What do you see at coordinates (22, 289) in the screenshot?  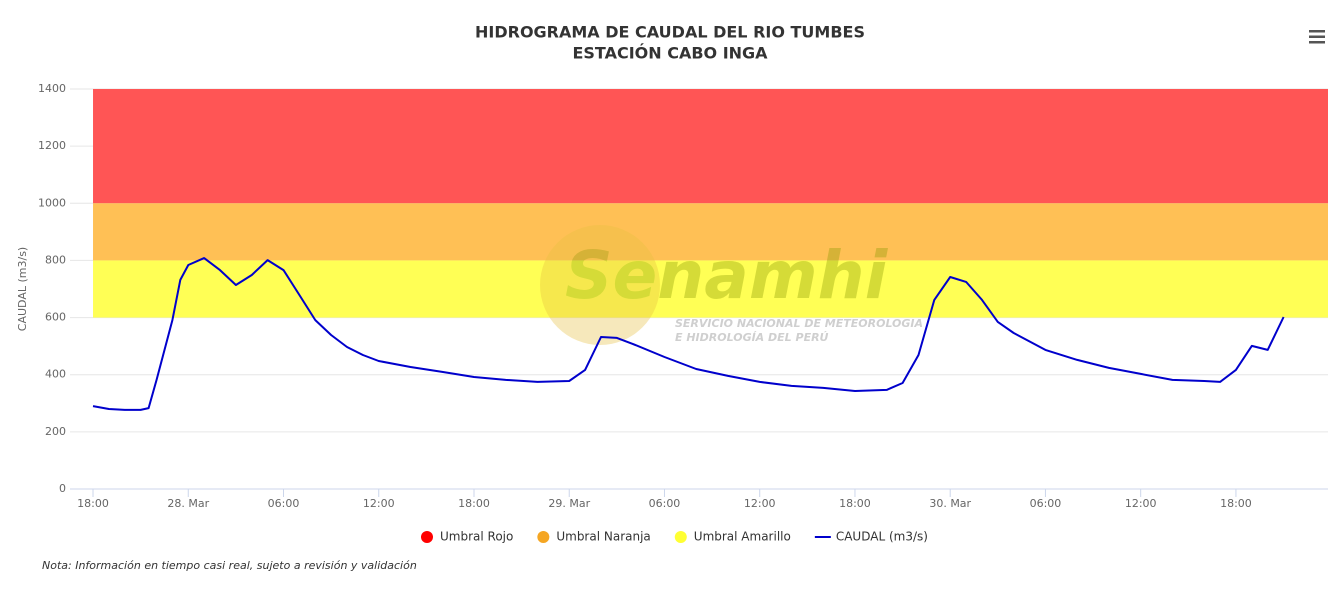 I see `y-axis-title: CAUDAL (m3/s)` at bounding box center [22, 289].